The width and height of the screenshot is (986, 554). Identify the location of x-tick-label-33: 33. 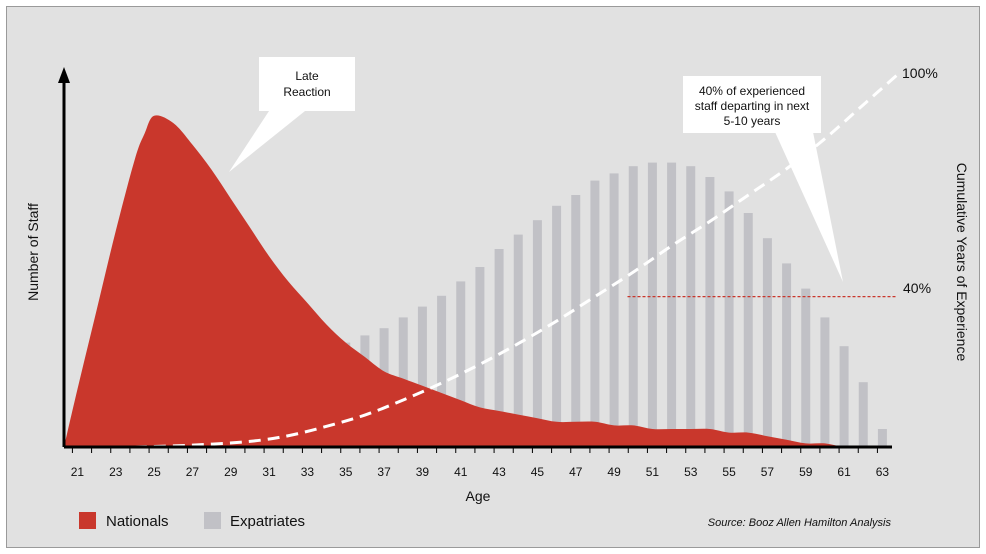
(308, 472).